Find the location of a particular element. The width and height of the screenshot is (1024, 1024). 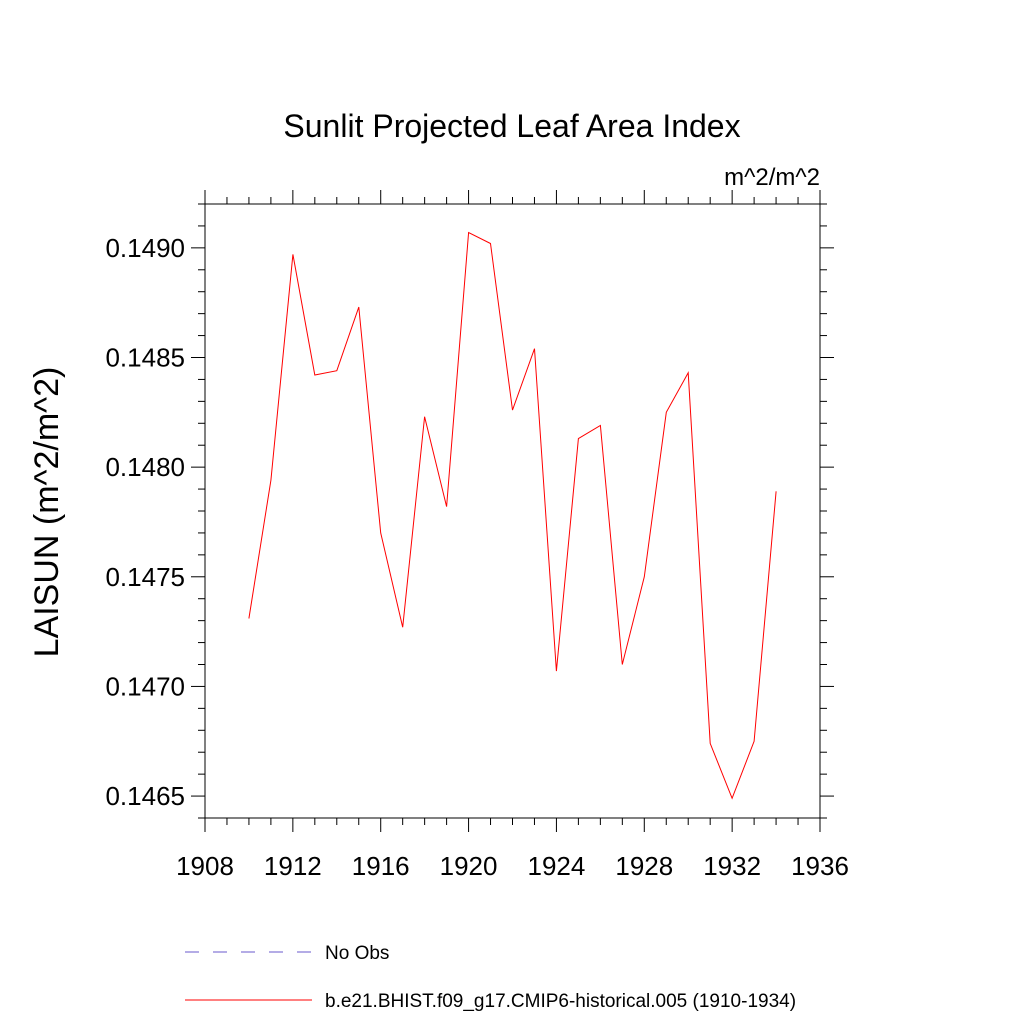

units-label: m^2/m^2 is located at coordinates (772, 177).